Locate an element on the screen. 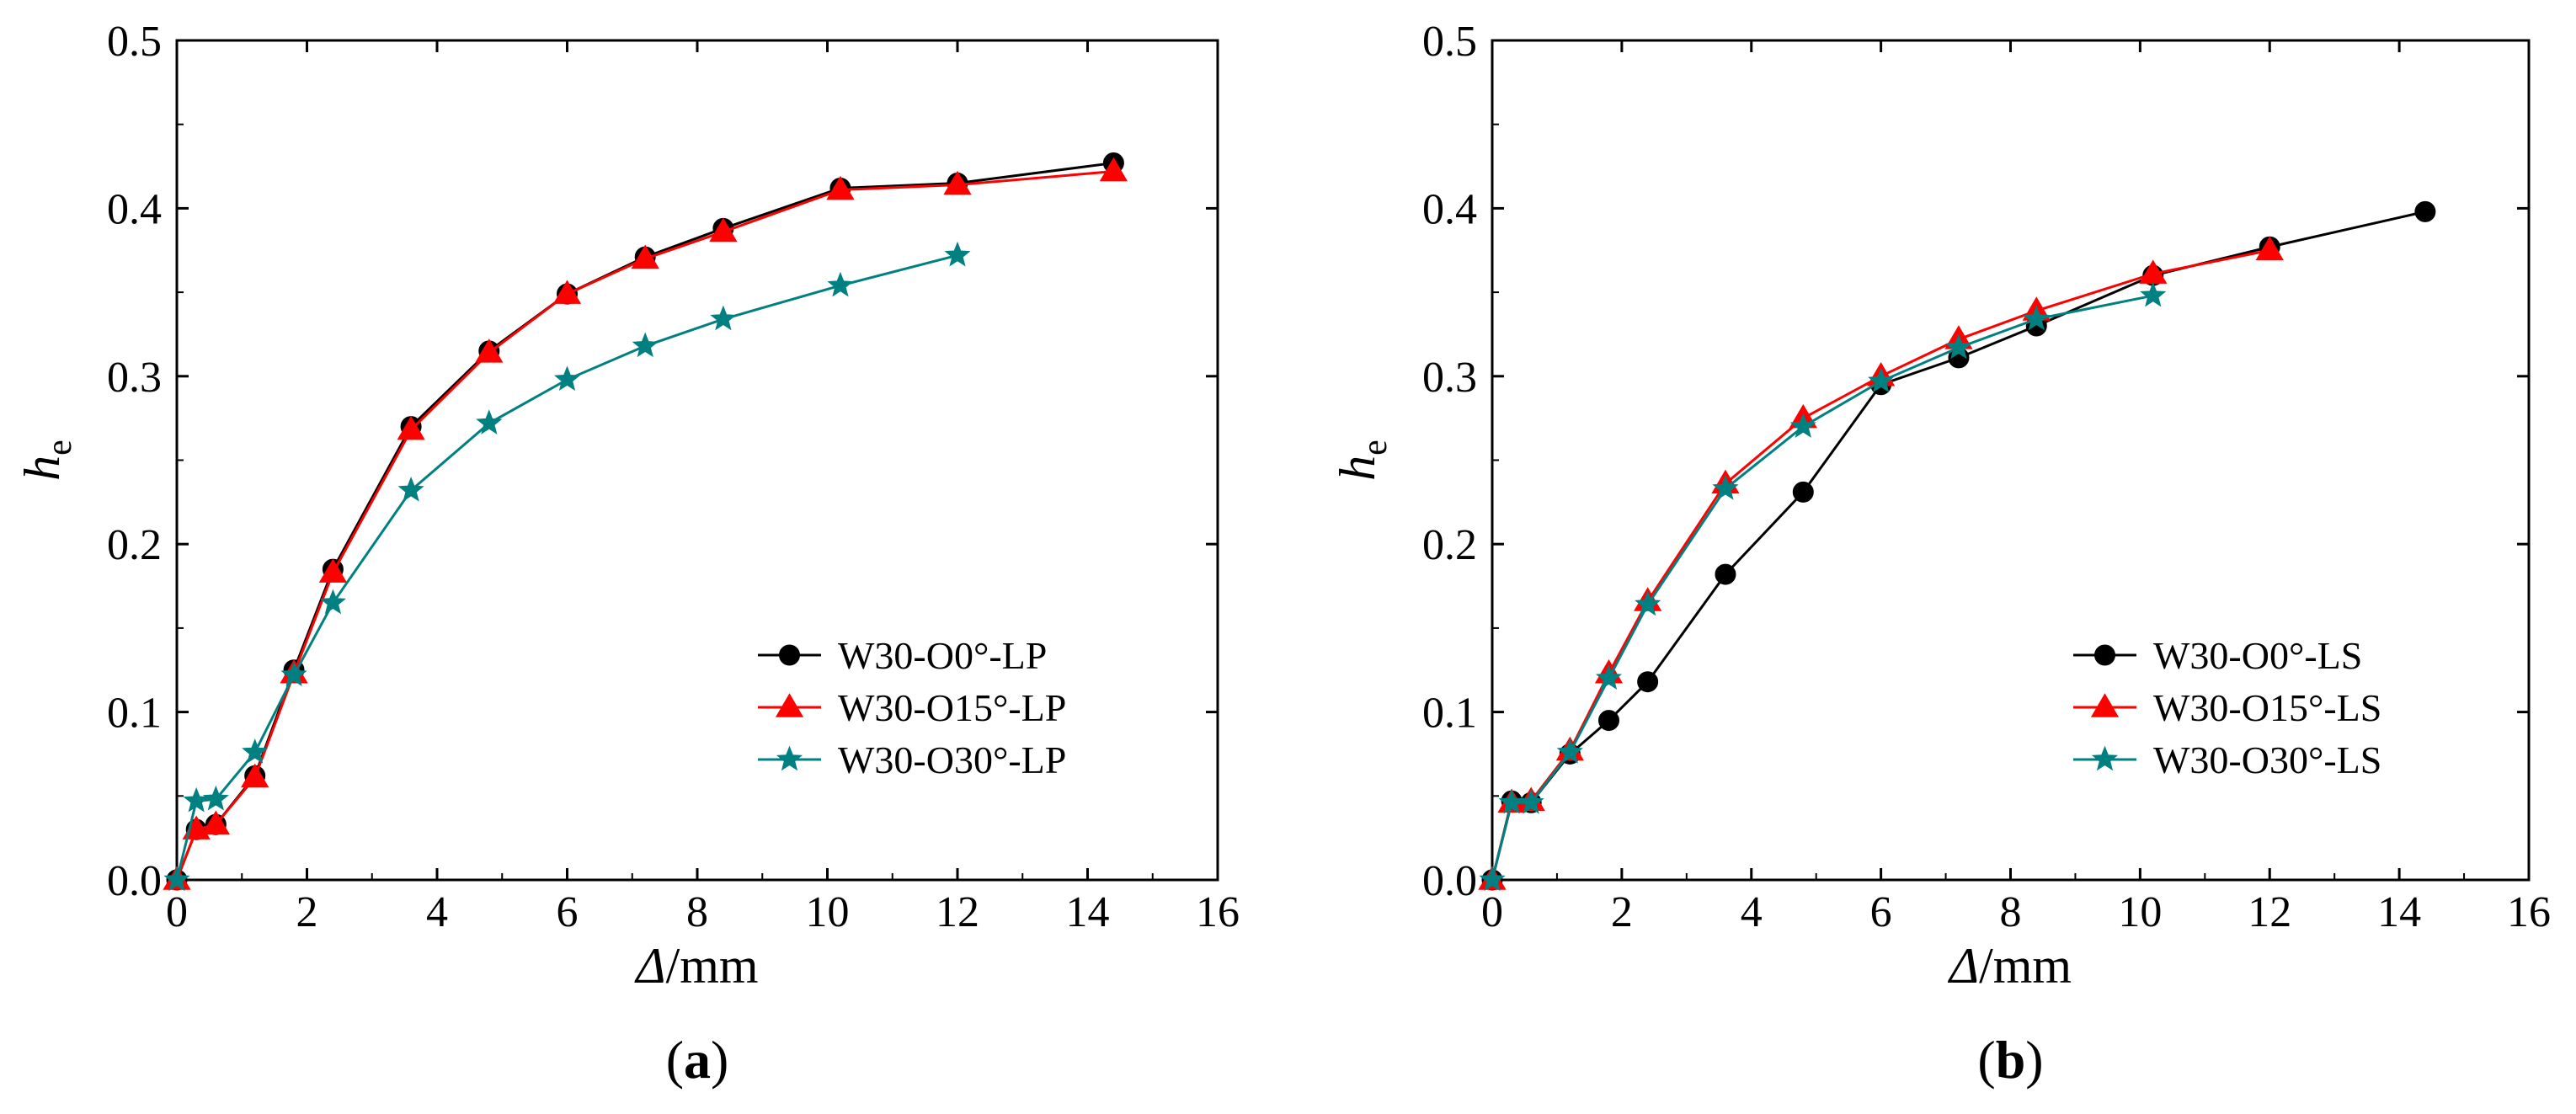 This screenshot has height=1114, width=2576. y-axis-subscript: e is located at coordinates (1375, 448).